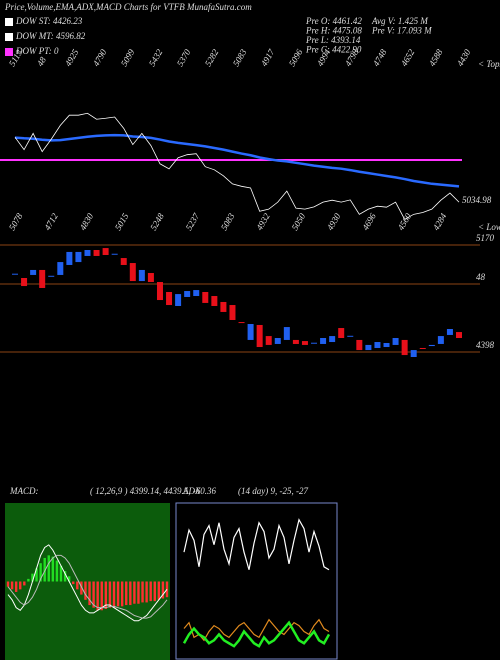 This screenshot has width=500, height=660. I want to click on lows-label: < Lows, so click(489, 227).